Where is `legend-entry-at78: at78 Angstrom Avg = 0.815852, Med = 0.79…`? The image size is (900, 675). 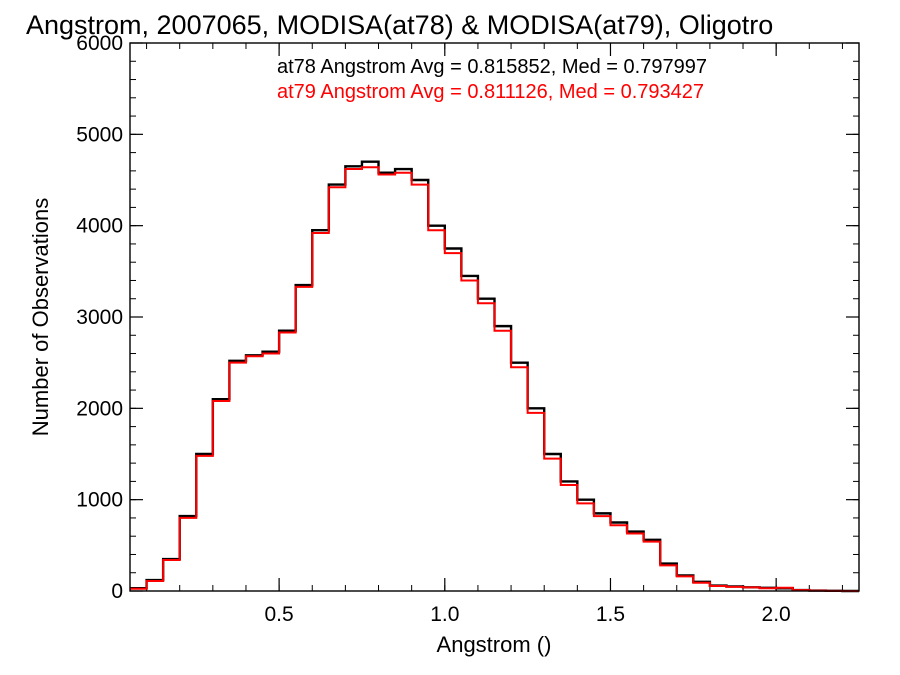
legend-entry-at78: at78 Angstrom Avg = 0.815852, Med = 0.79… is located at coordinates (492, 67).